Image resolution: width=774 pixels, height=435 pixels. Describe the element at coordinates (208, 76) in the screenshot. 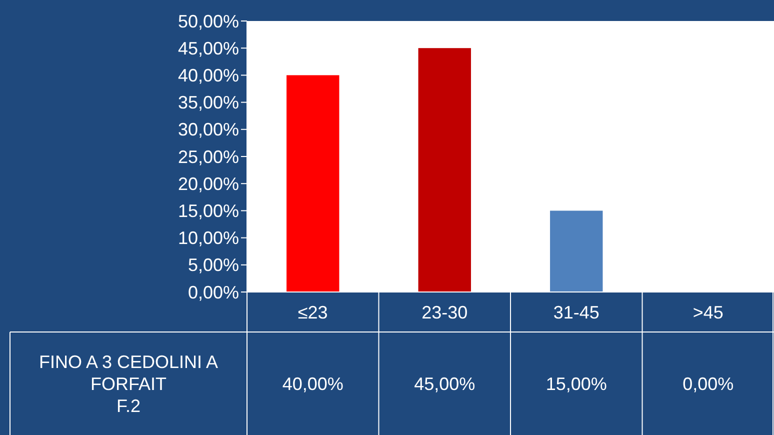

I see `y-tick-label: 40,00%` at that location.